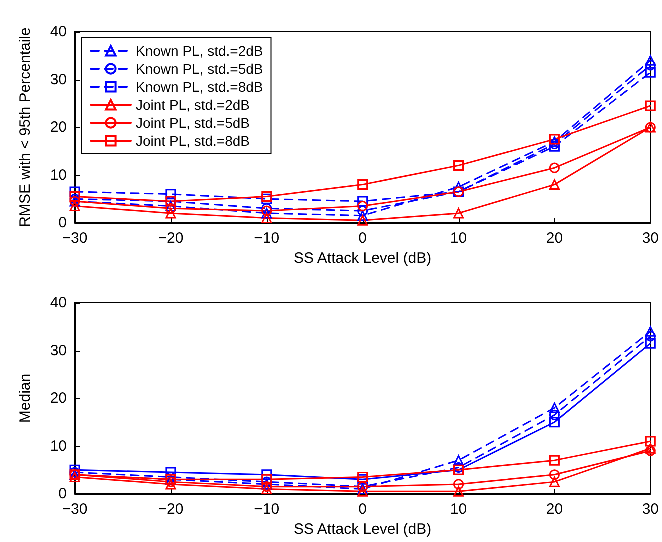 The height and width of the screenshot is (542, 662). Describe the element at coordinates (193, 123) in the screenshot. I see `legend-label: Joint PL, std.=5dB` at that location.